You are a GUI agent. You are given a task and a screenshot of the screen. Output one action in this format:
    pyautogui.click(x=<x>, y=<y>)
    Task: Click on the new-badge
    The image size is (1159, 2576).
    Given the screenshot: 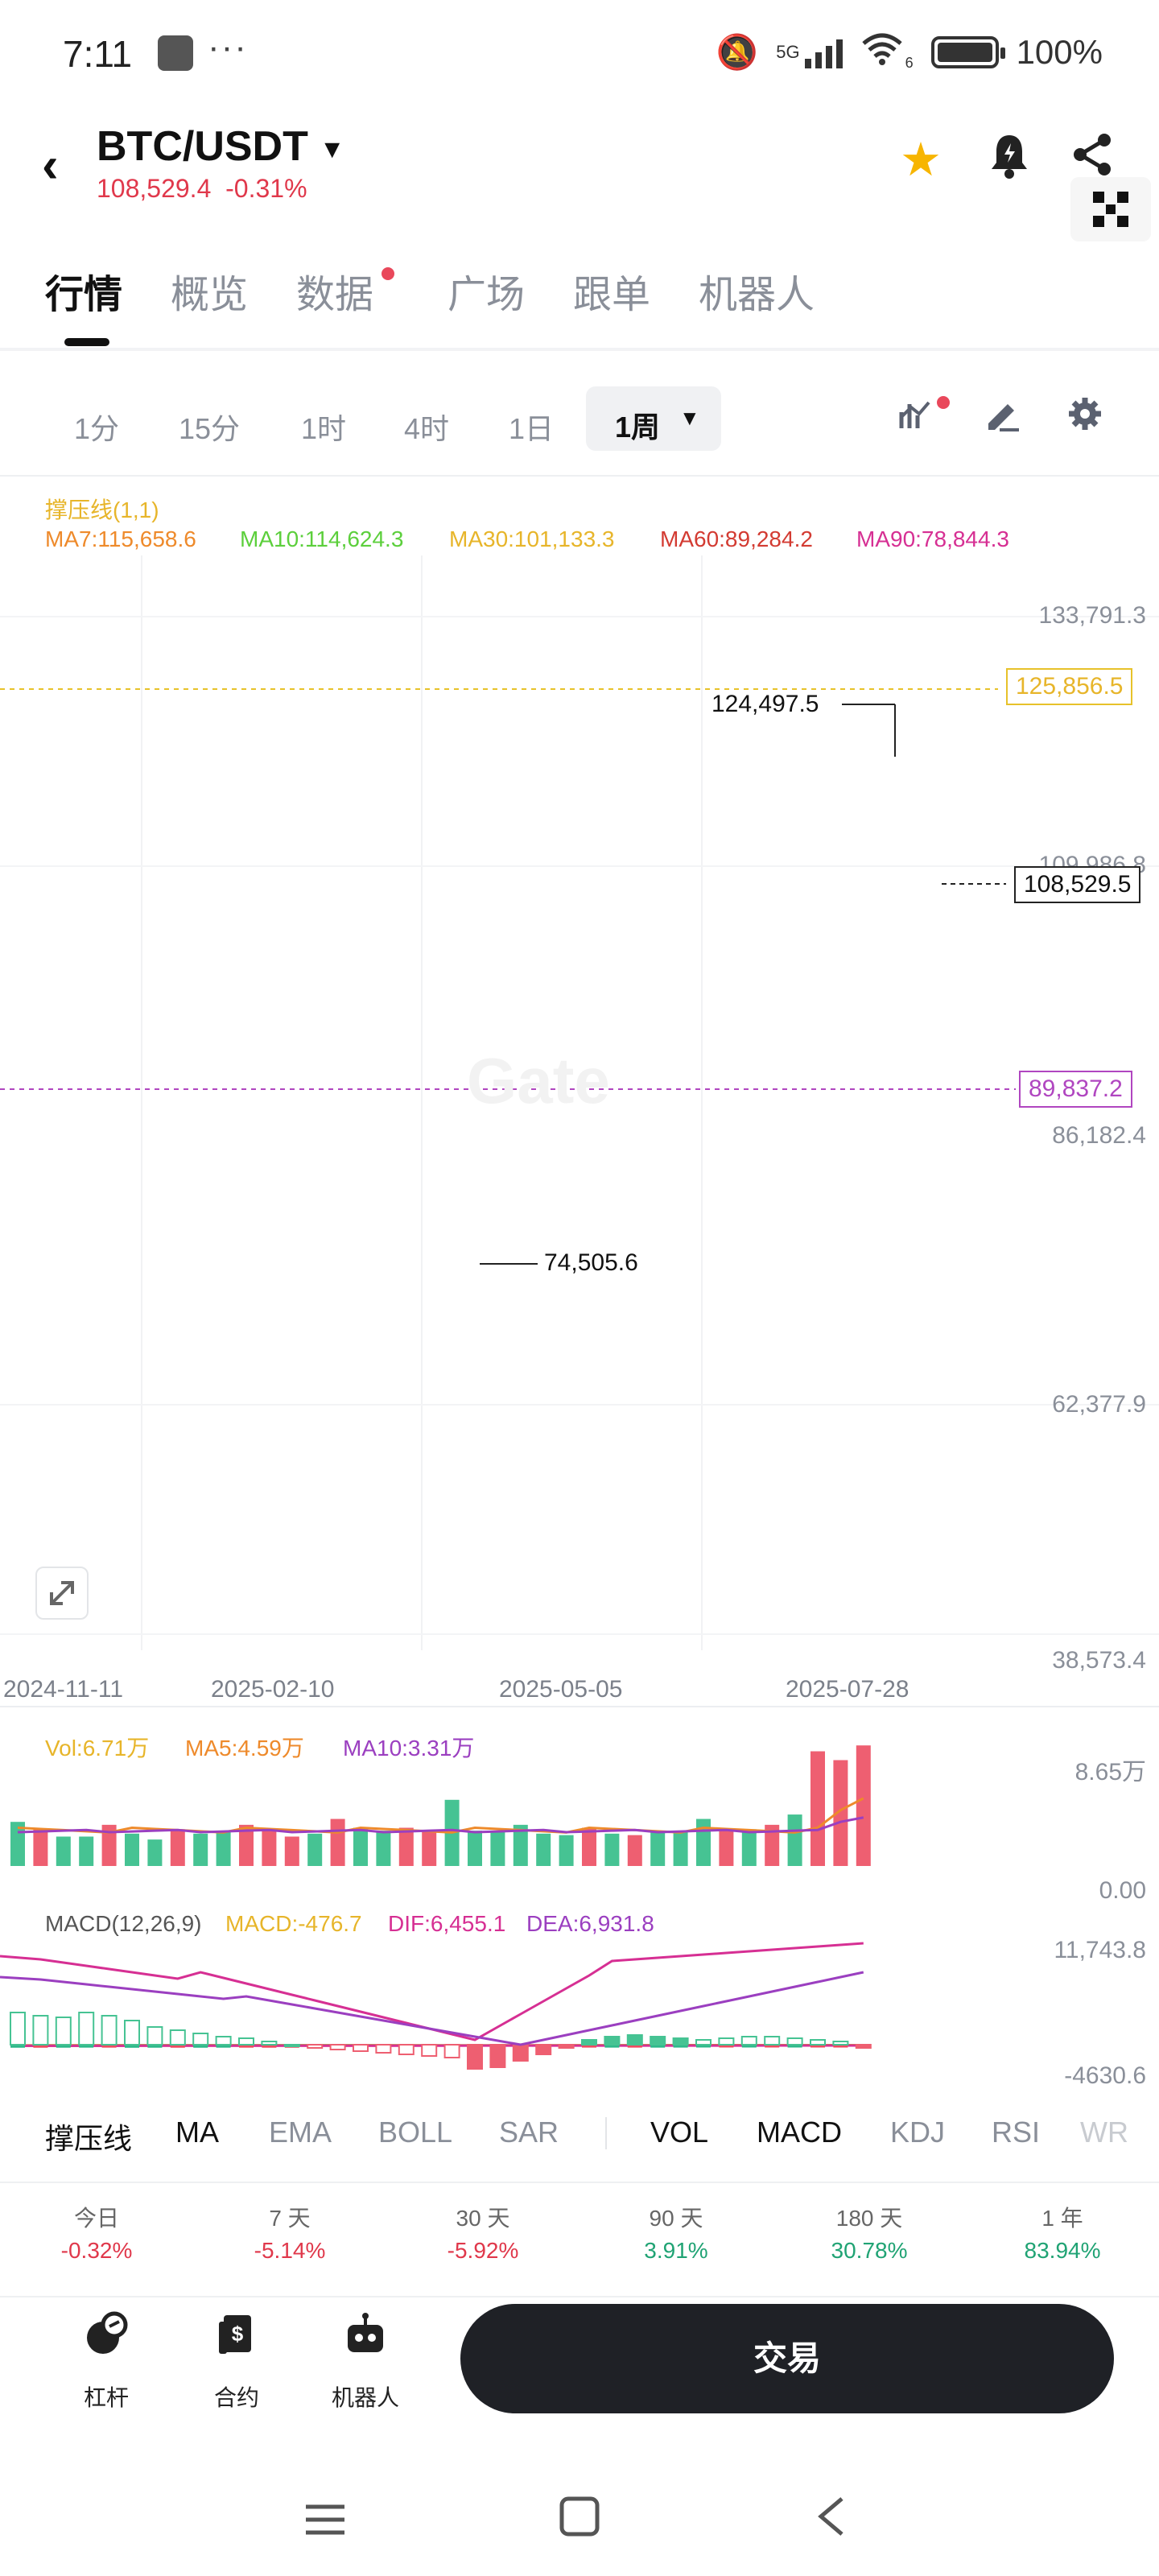 What is the action you would take?
    pyautogui.click(x=943, y=402)
    